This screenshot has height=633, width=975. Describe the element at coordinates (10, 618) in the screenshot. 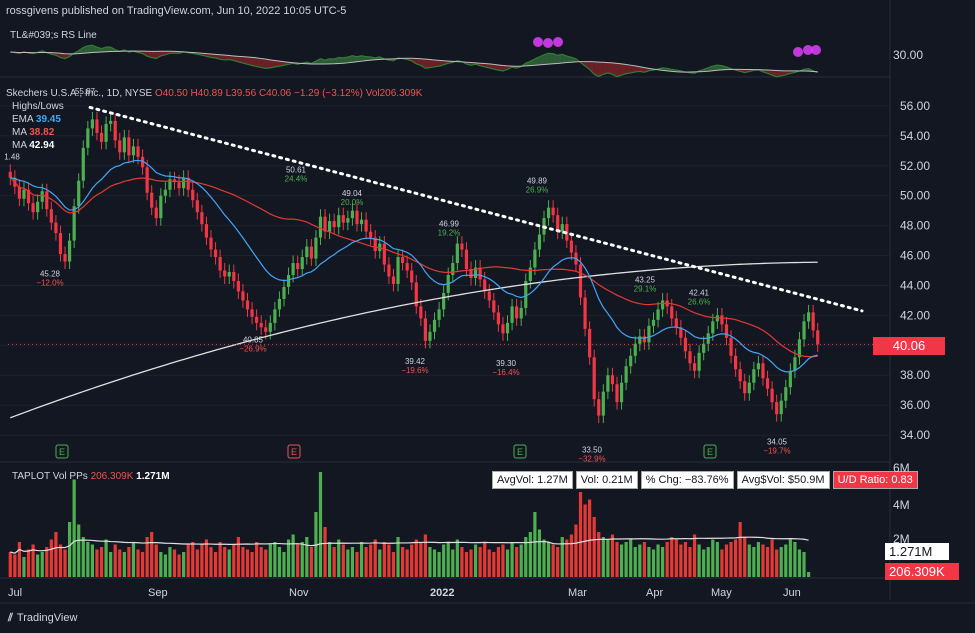

I see `tradingview-logo-icon: ⫽` at that location.